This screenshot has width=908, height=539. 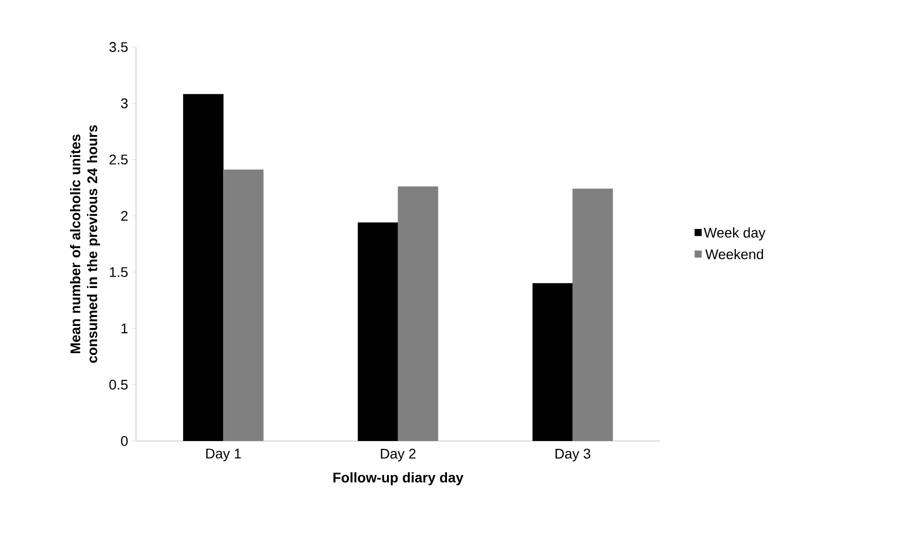 What do you see at coordinates (125, 329) in the screenshot?
I see `y-tick-label: 1` at bounding box center [125, 329].